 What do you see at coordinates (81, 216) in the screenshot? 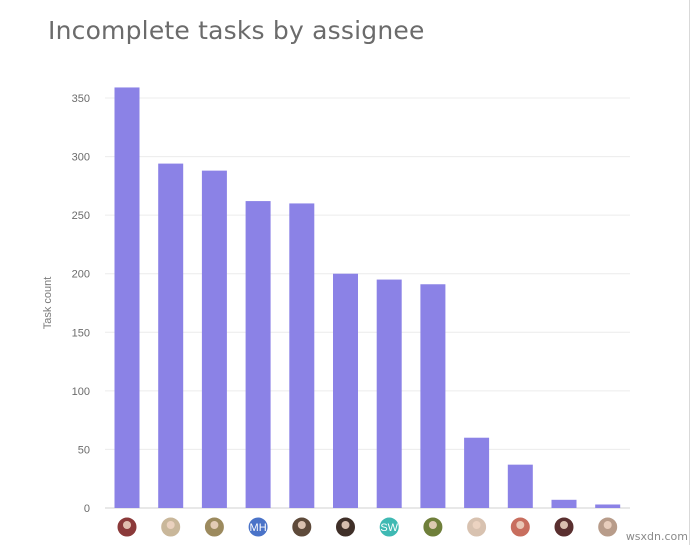
I see `y-tick-label: 250` at bounding box center [81, 216].